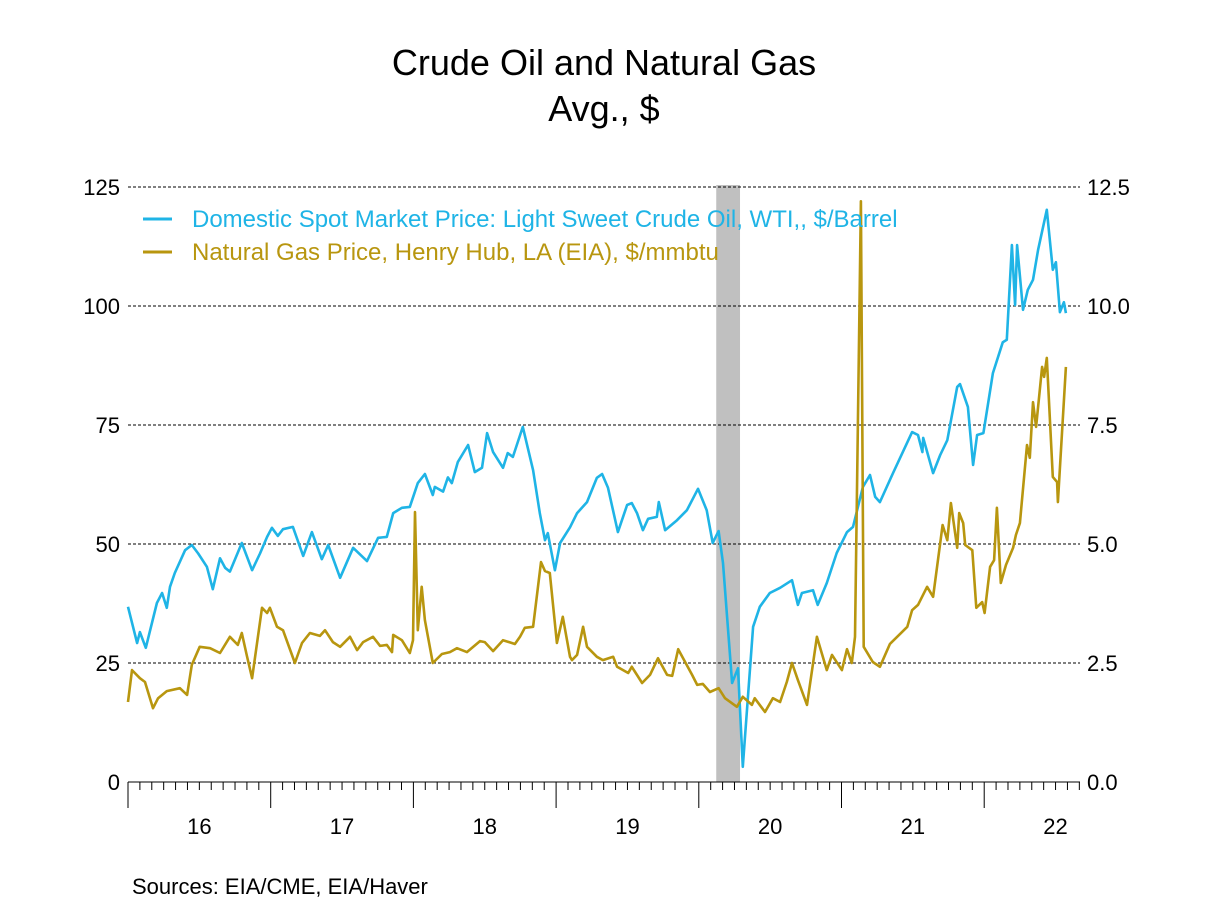 The width and height of the screenshot is (1208, 906). What do you see at coordinates (1102, 663) in the screenshot?
I see `right-axis-tick-label: 2.5` at bounding box center [1102, 663].